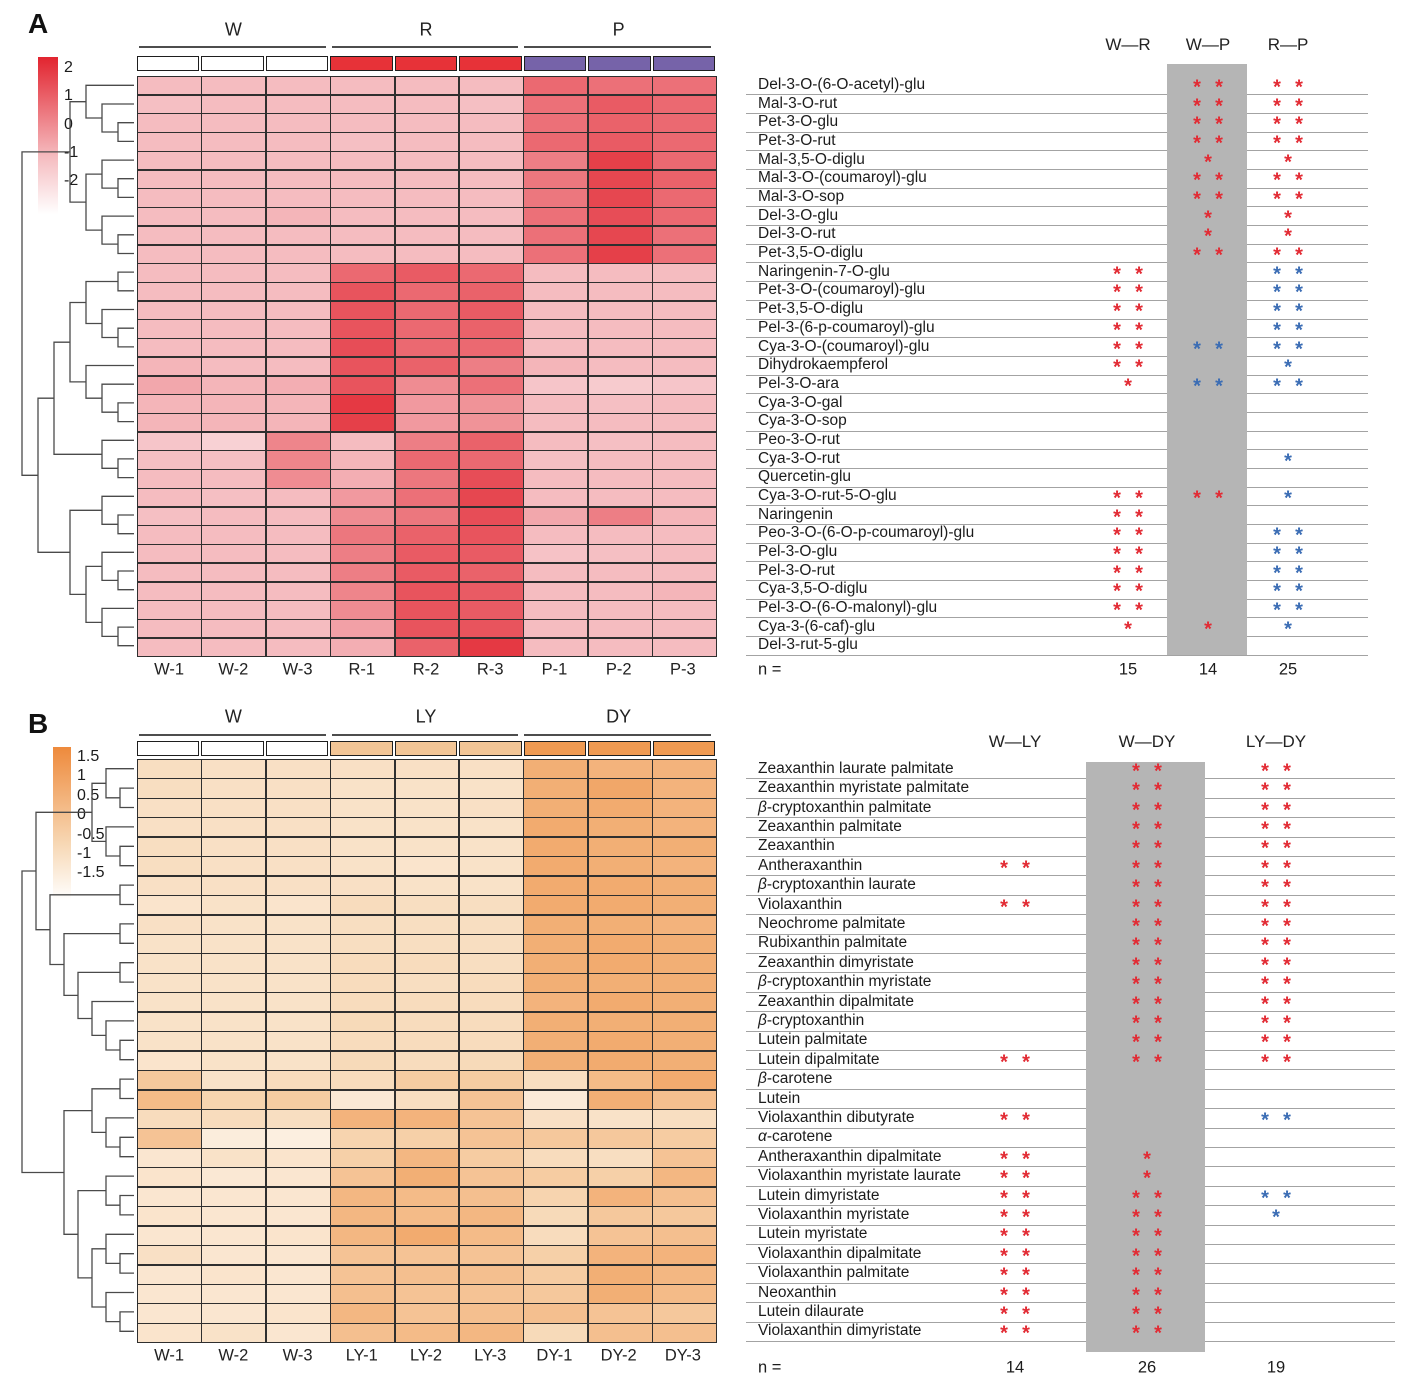 This screenshot has width=1410, height=1396. I want to click on compound-name: Cya-3-O-(coumaroyl)-glu, so click(844, 346).